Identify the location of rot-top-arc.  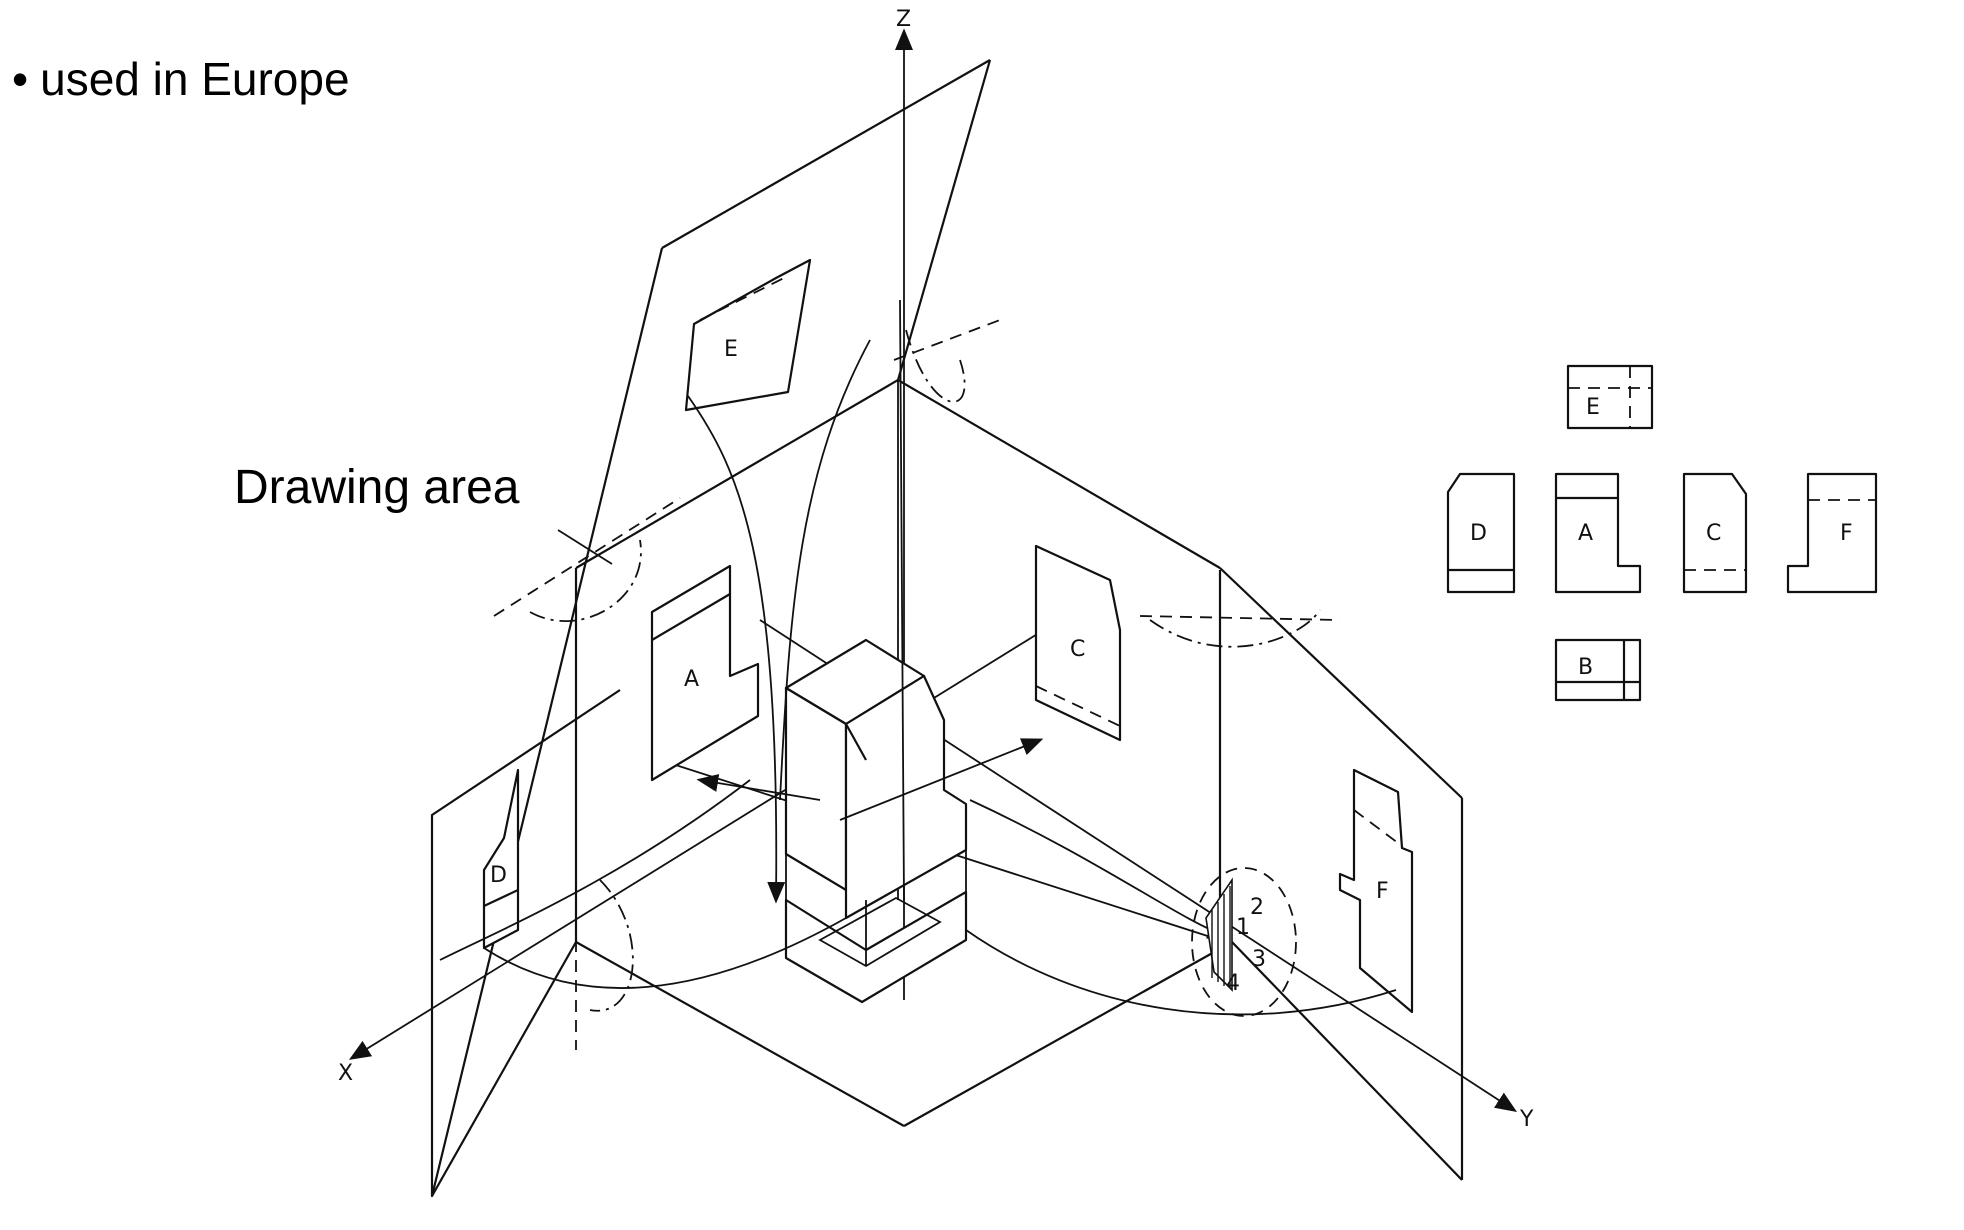
(935, 366).